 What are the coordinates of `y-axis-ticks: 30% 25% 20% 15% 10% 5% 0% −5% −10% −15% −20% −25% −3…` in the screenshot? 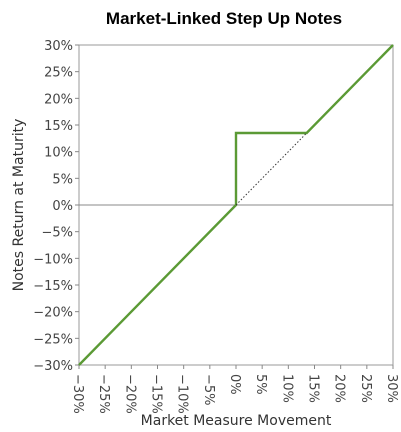 It's located at (56, 206).